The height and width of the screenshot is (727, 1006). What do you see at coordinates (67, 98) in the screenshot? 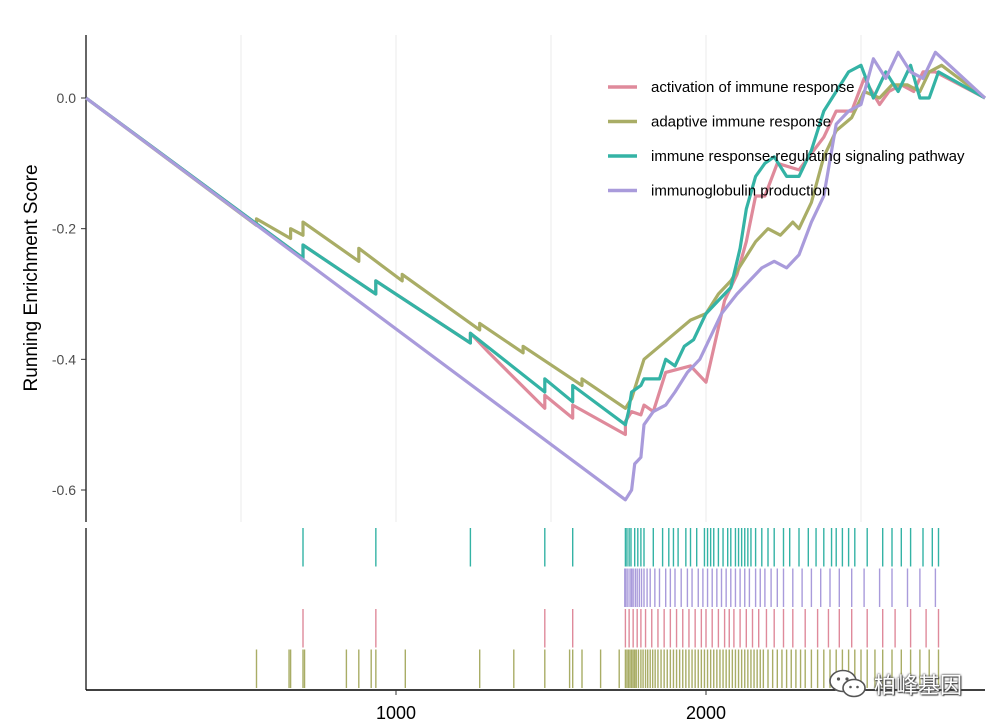
I see `y-tick-label: 0.0` at bounding box center [67, 98].